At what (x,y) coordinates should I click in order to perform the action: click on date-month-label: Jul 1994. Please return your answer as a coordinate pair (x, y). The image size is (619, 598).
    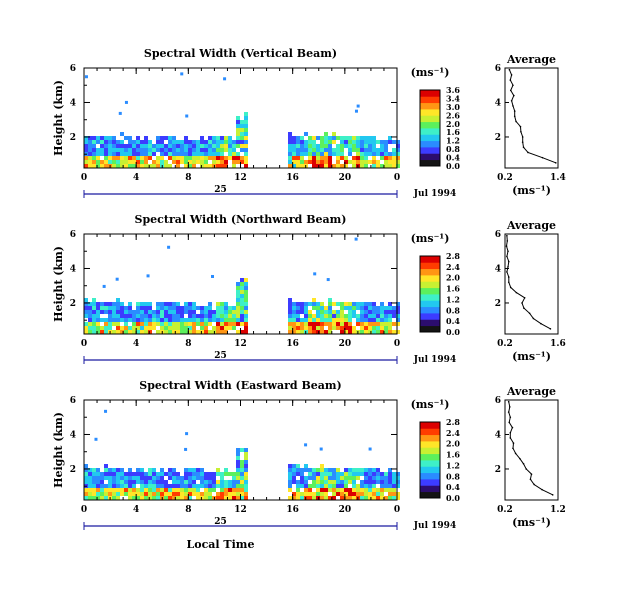
    Looking at the image, I should click on (434, 194).